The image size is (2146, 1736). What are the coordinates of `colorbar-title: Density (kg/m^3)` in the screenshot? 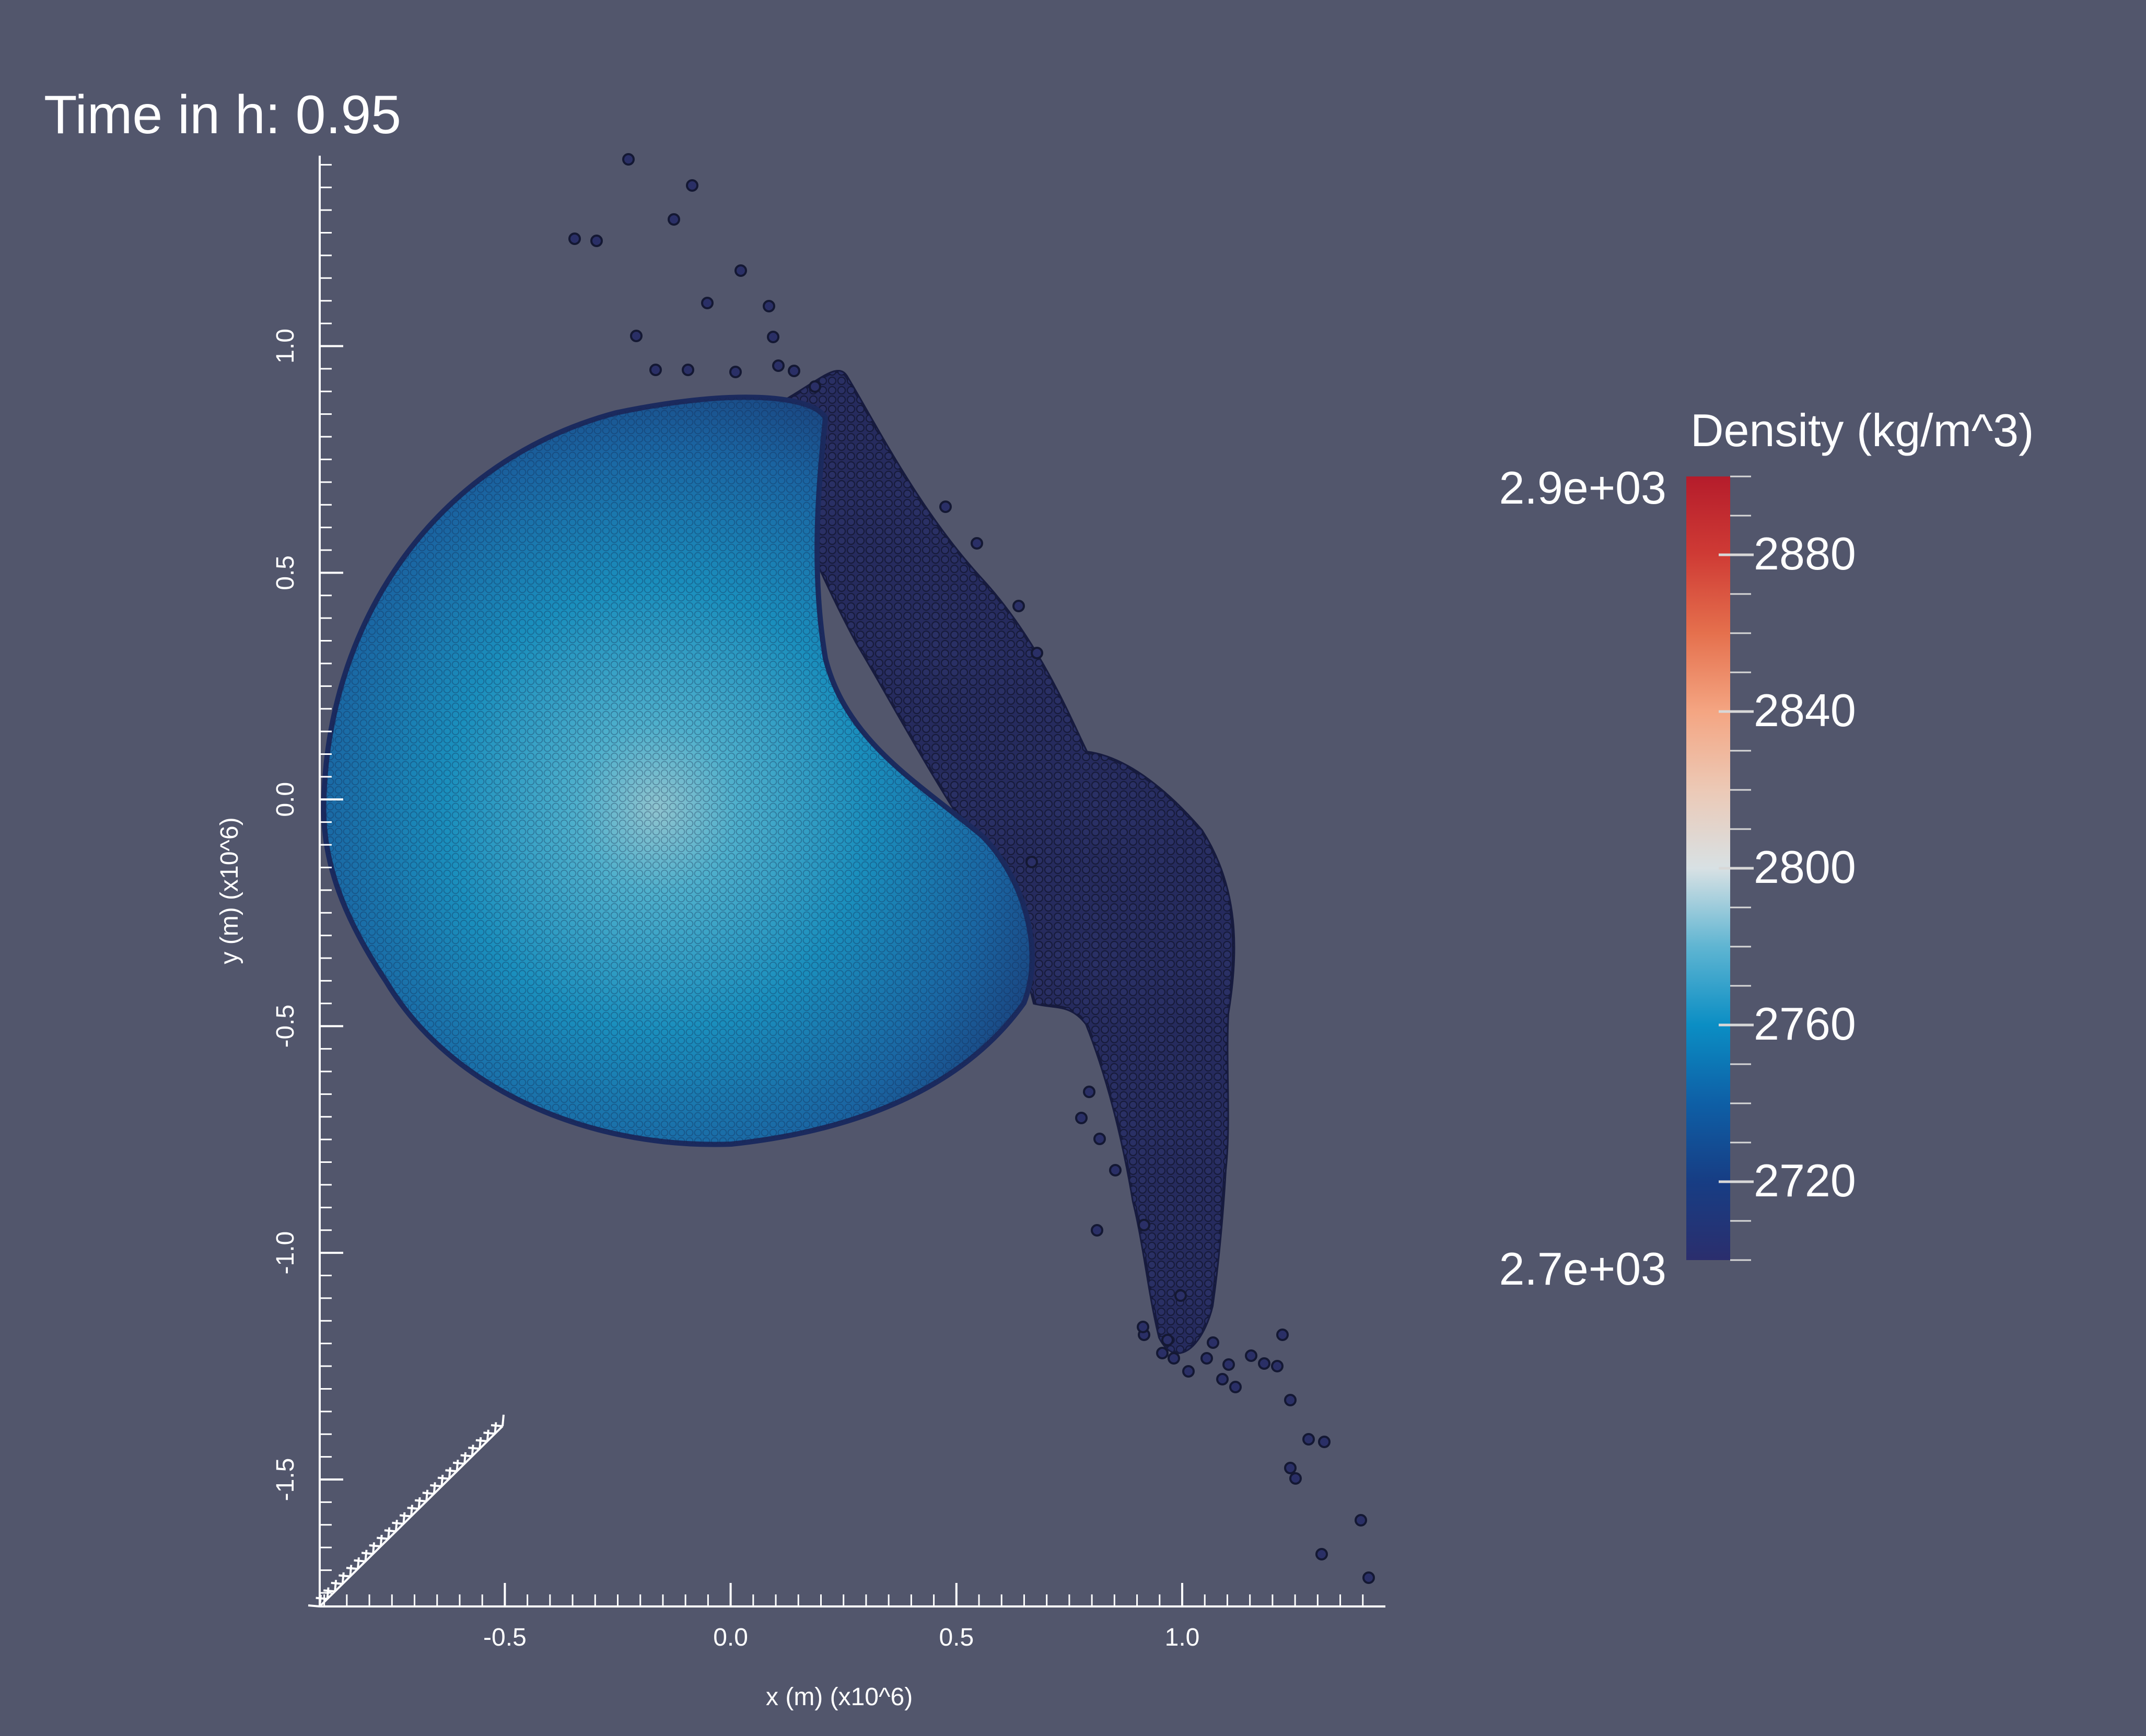 It's located at (1862, 430).